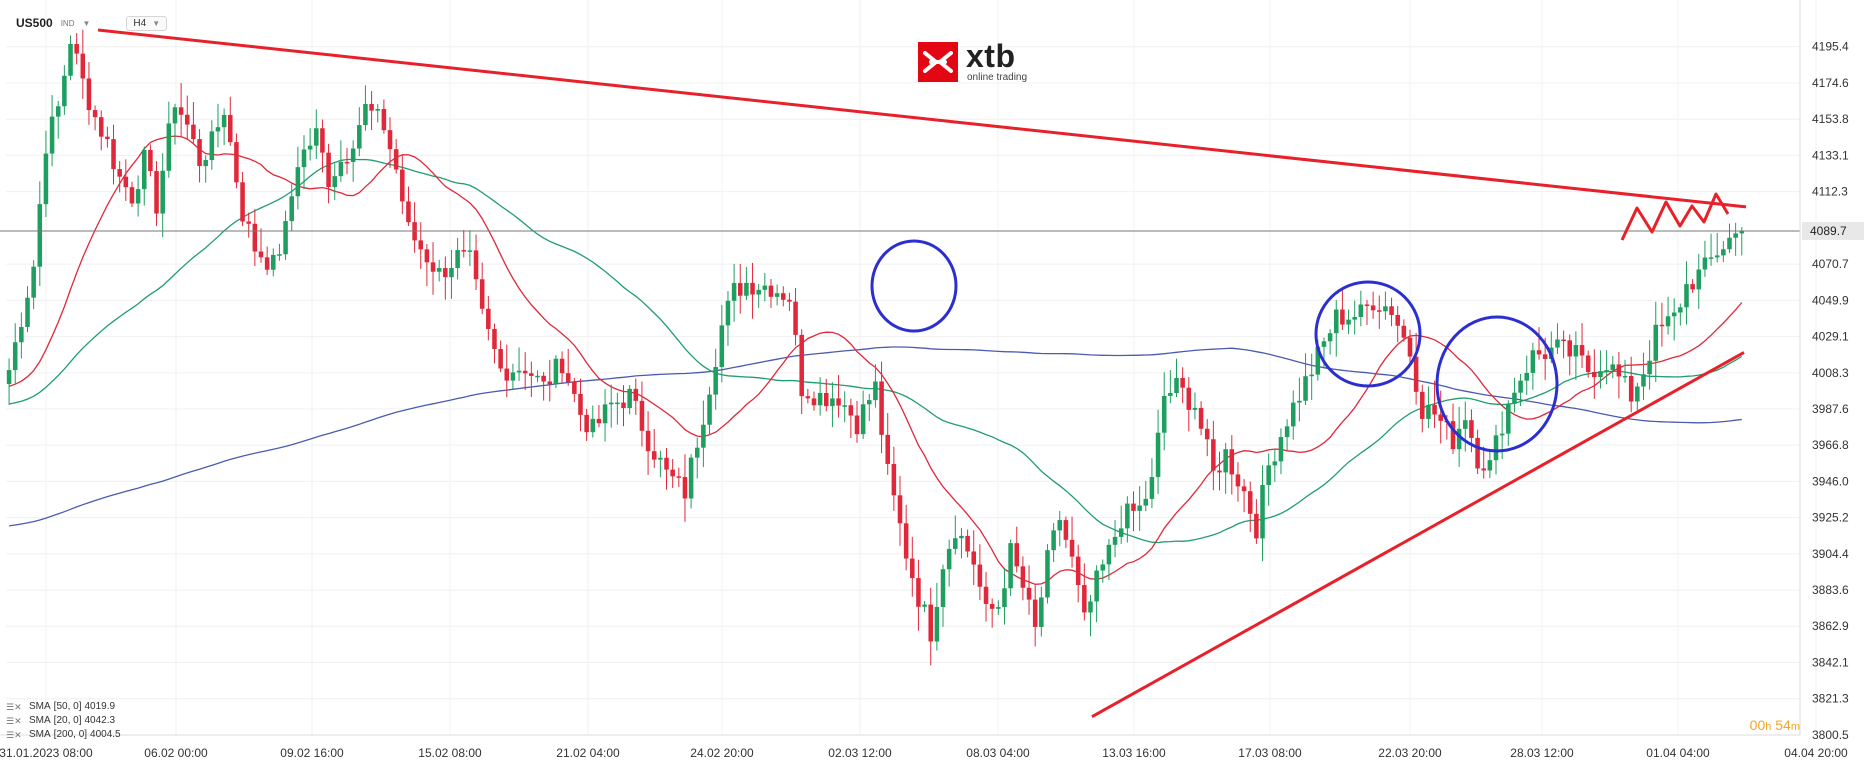 The width and height of the screenshot is (1866, 772). Describe the element at coordinates (147, 23) in the screenshot. I see `timeframe-selector: H4 ▼` at that location.